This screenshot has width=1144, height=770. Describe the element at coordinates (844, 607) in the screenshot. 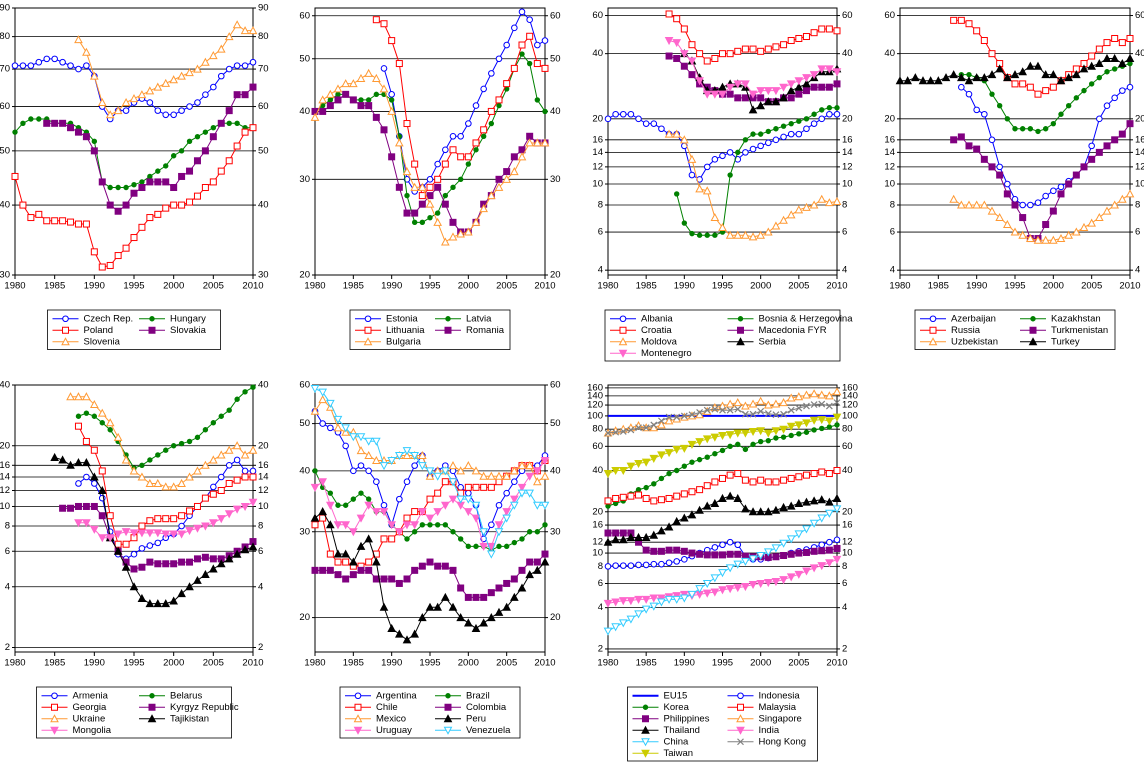

I see `y-tick-label: 4` at that location.